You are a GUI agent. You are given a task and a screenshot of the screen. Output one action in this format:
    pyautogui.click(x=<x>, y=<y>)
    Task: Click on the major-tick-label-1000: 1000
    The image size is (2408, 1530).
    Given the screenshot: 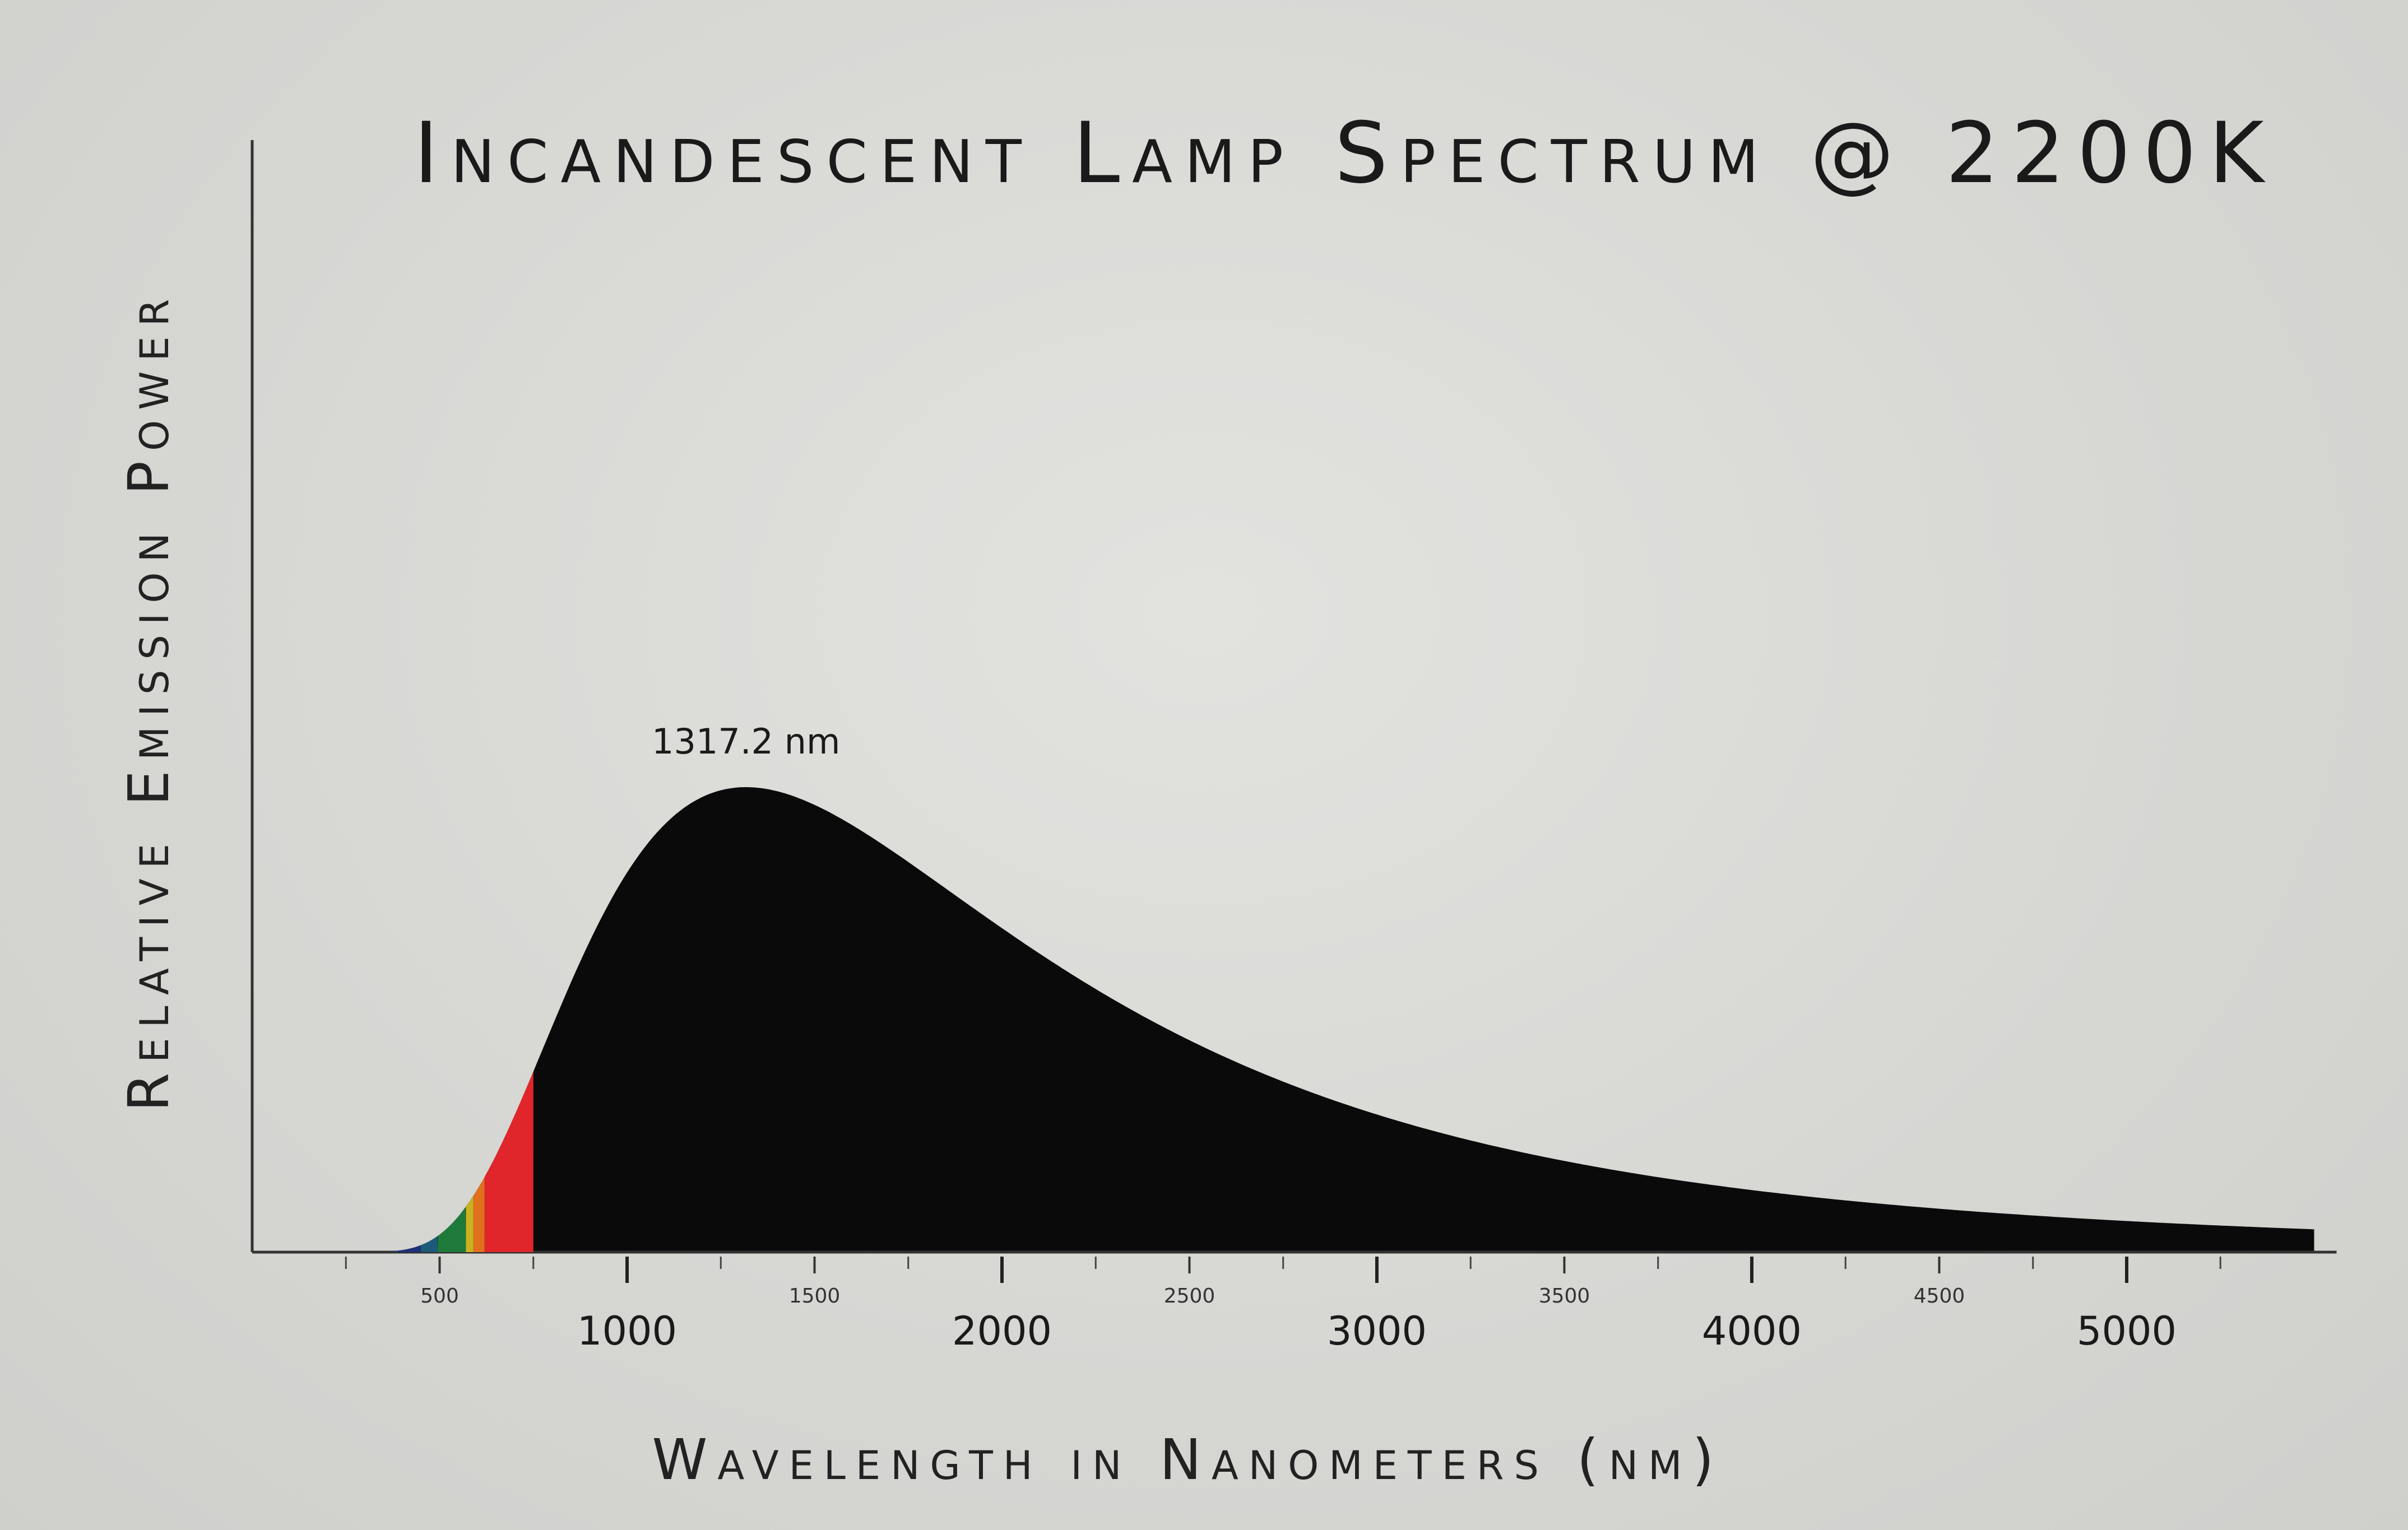 What is the action you would take?
    pyautogui.click(x=627, y=1331)
    